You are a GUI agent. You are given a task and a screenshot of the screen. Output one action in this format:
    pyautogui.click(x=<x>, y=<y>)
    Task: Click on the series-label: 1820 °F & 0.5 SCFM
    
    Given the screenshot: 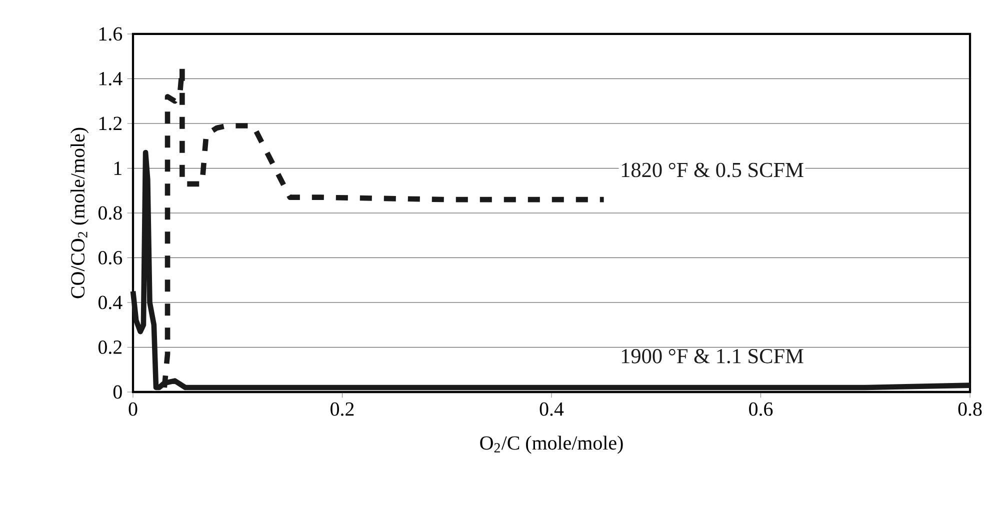 What is the action you would take?
    pyautogui.click(x=713, y=170)
    